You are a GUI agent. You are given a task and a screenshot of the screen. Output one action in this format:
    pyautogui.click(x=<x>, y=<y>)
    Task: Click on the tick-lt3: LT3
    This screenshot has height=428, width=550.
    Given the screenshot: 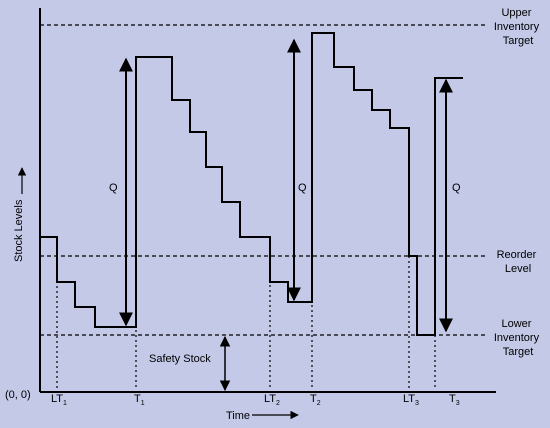 What is the action you would take?
    pyautogui.click(x=411, y=400)
    